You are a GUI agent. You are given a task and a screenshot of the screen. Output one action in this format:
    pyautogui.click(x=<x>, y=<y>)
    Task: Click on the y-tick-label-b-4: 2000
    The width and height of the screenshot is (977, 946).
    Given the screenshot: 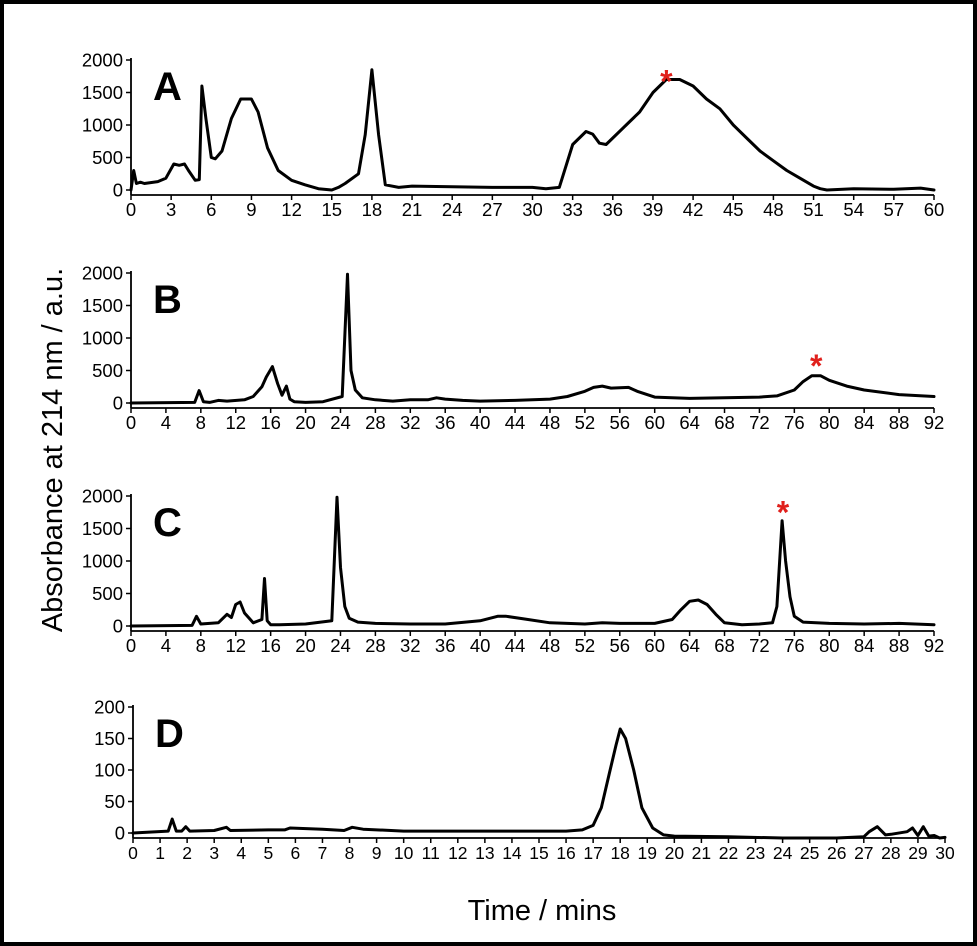 What is the action you would take?
    pyautogui.click(x=102, y=273)
    